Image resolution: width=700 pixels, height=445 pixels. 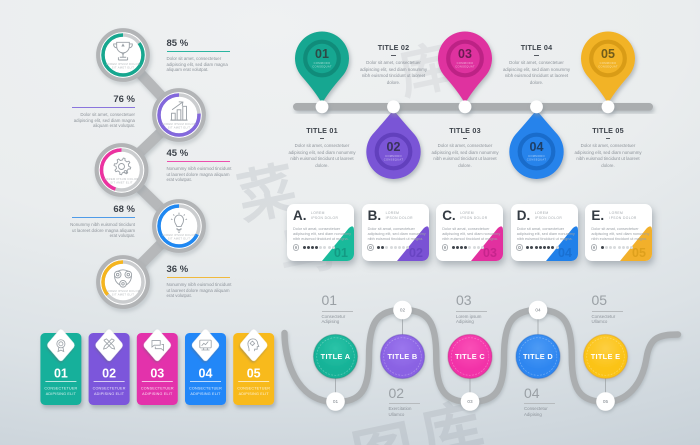 I want to click on svg-text: TITLE E, so click(x=606, y=356).